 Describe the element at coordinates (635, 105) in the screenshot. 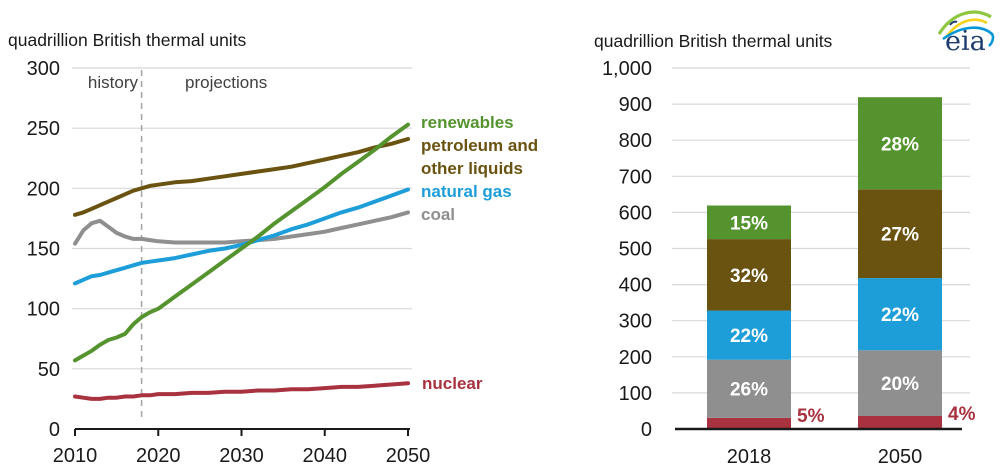

I see `y-tick-label: 900` at that location.